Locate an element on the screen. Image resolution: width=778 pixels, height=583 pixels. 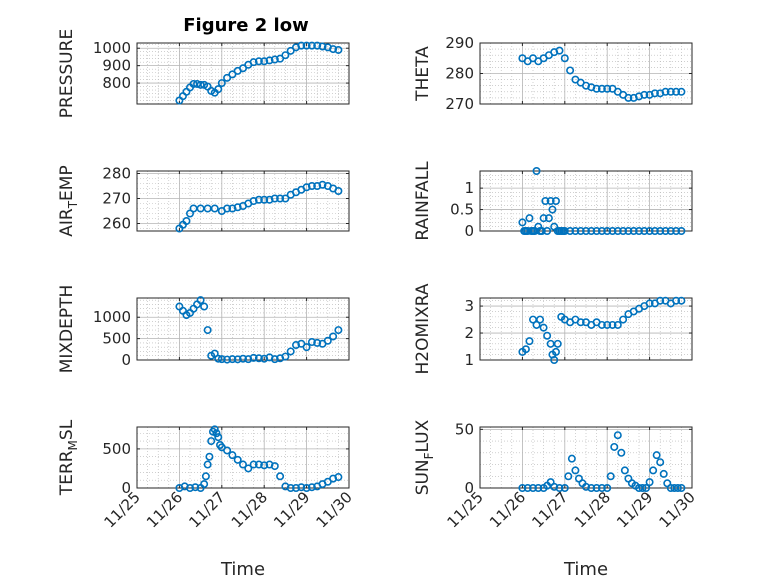
subplot-rainfall: 0 0.5 1 RAINFALL is located at coordinates (553, 201).